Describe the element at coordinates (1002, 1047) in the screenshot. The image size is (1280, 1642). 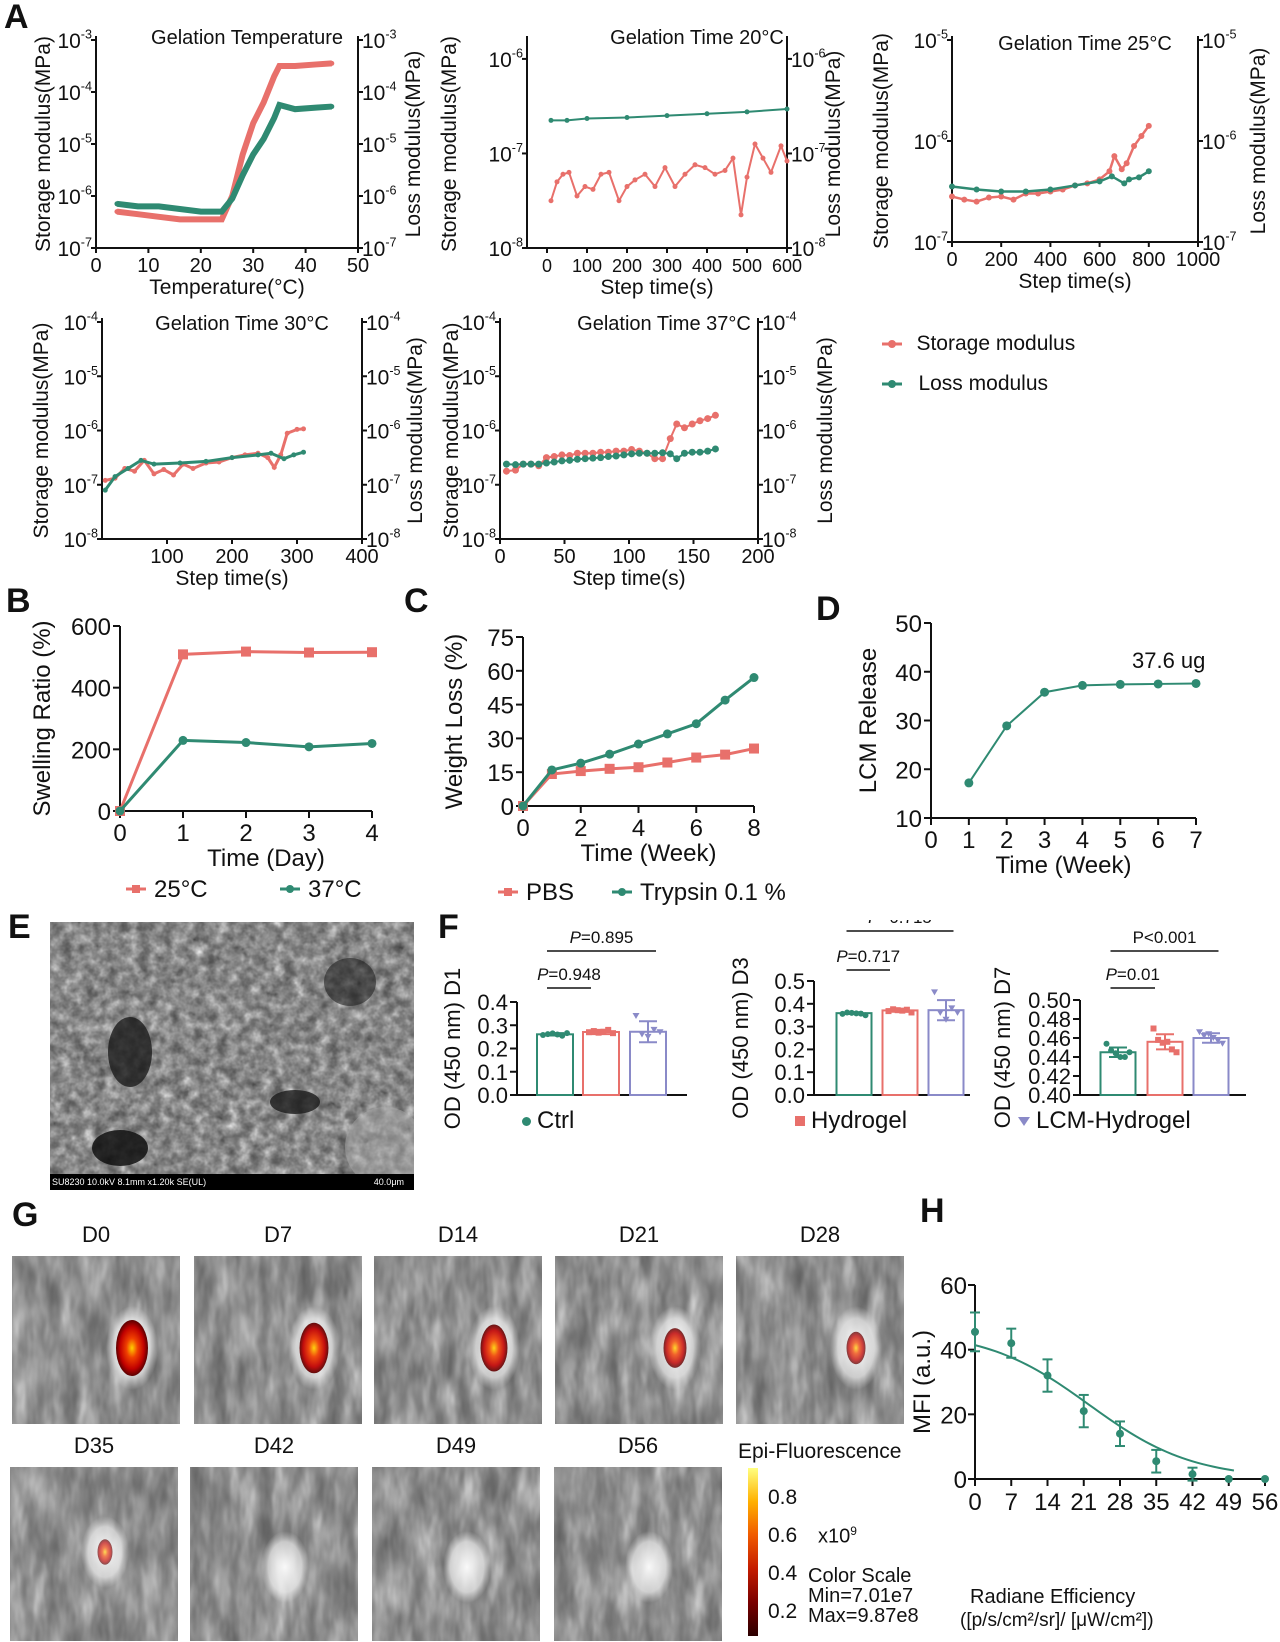
I see `y-axis-title: OD (450 nm) D7` at that location.